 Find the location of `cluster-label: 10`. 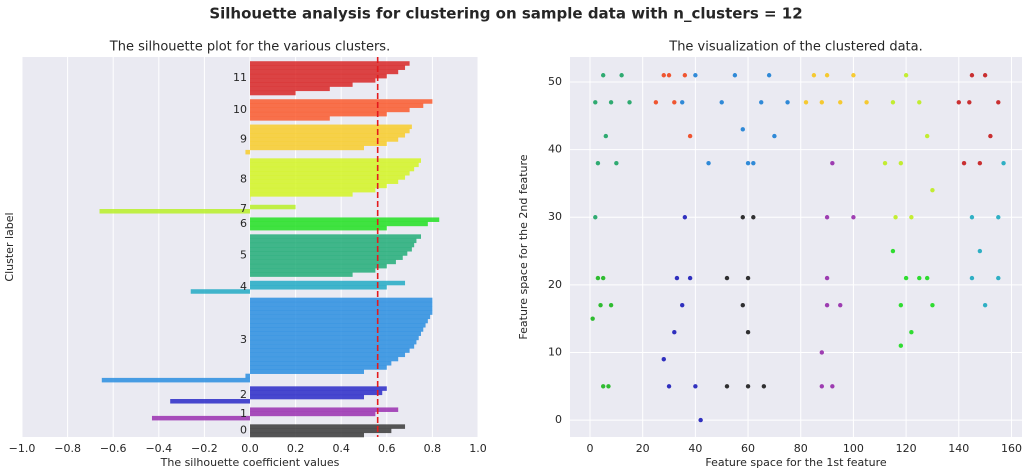

cluster-label: 10 is located at coordinates (240, 109).